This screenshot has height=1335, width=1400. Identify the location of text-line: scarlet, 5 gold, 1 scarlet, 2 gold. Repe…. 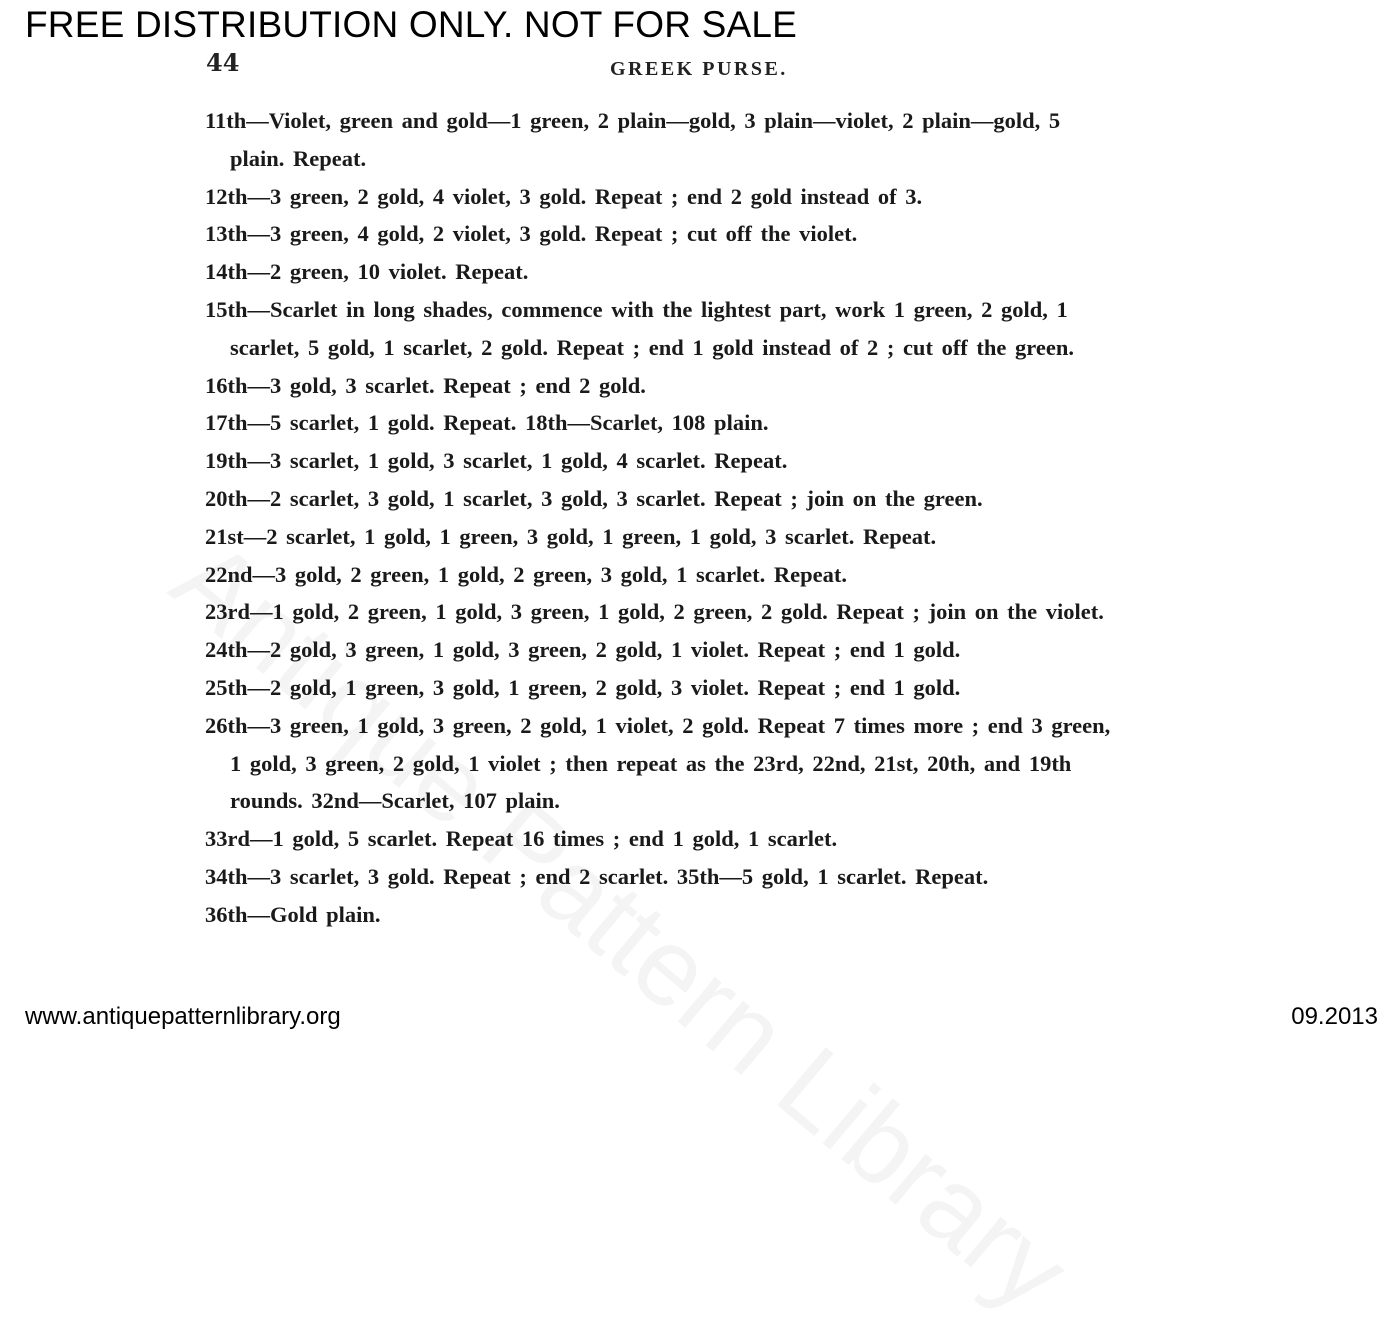
(652, 347).